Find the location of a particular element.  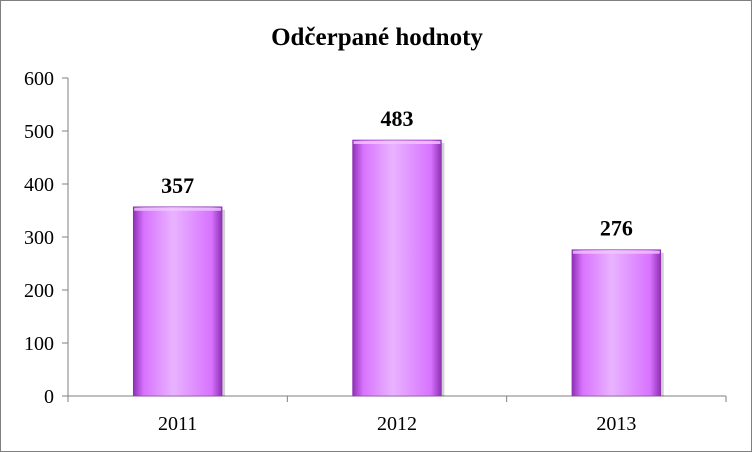

bar-2012 is located at coordinates (397, 268).